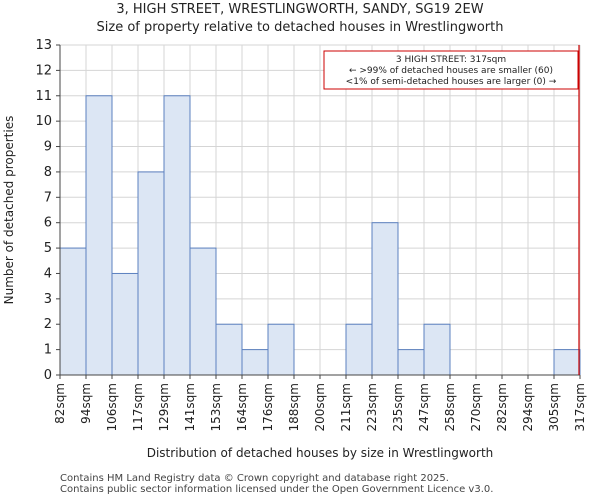 The height and width of the screenshot is (500, 600). What do you see at coordinates (48, 299) in the screenshot?
I see `y-tick-label: 3` at bounding box center [48, 299].